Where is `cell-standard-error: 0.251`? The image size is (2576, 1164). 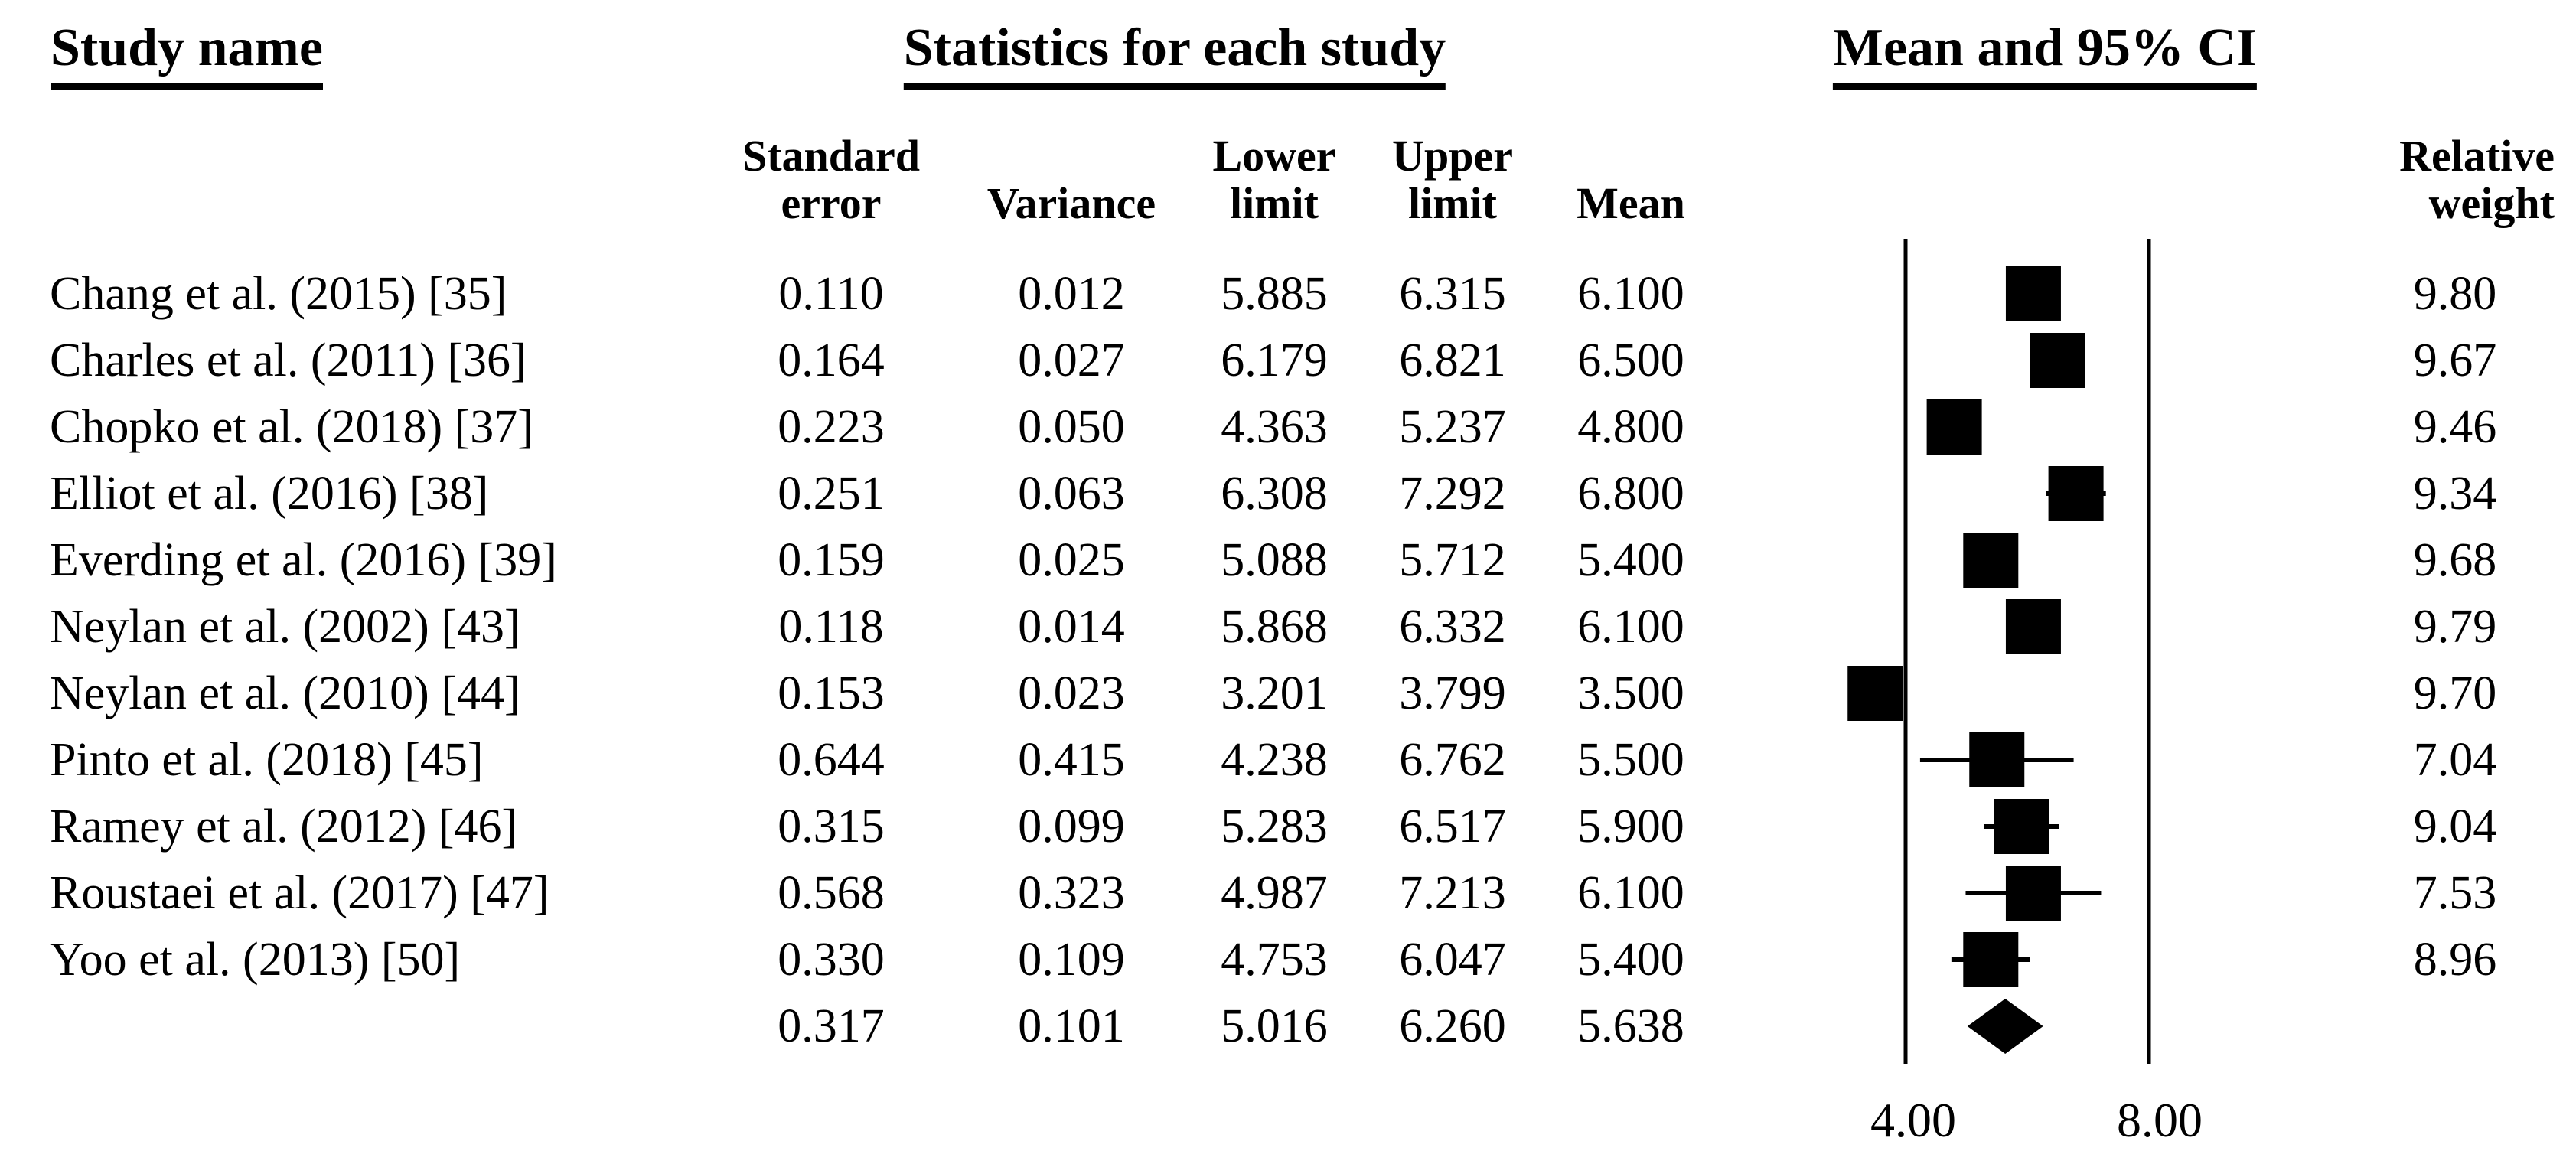 cell-standard-error: 0.251 is located at coordinates (831, 494).